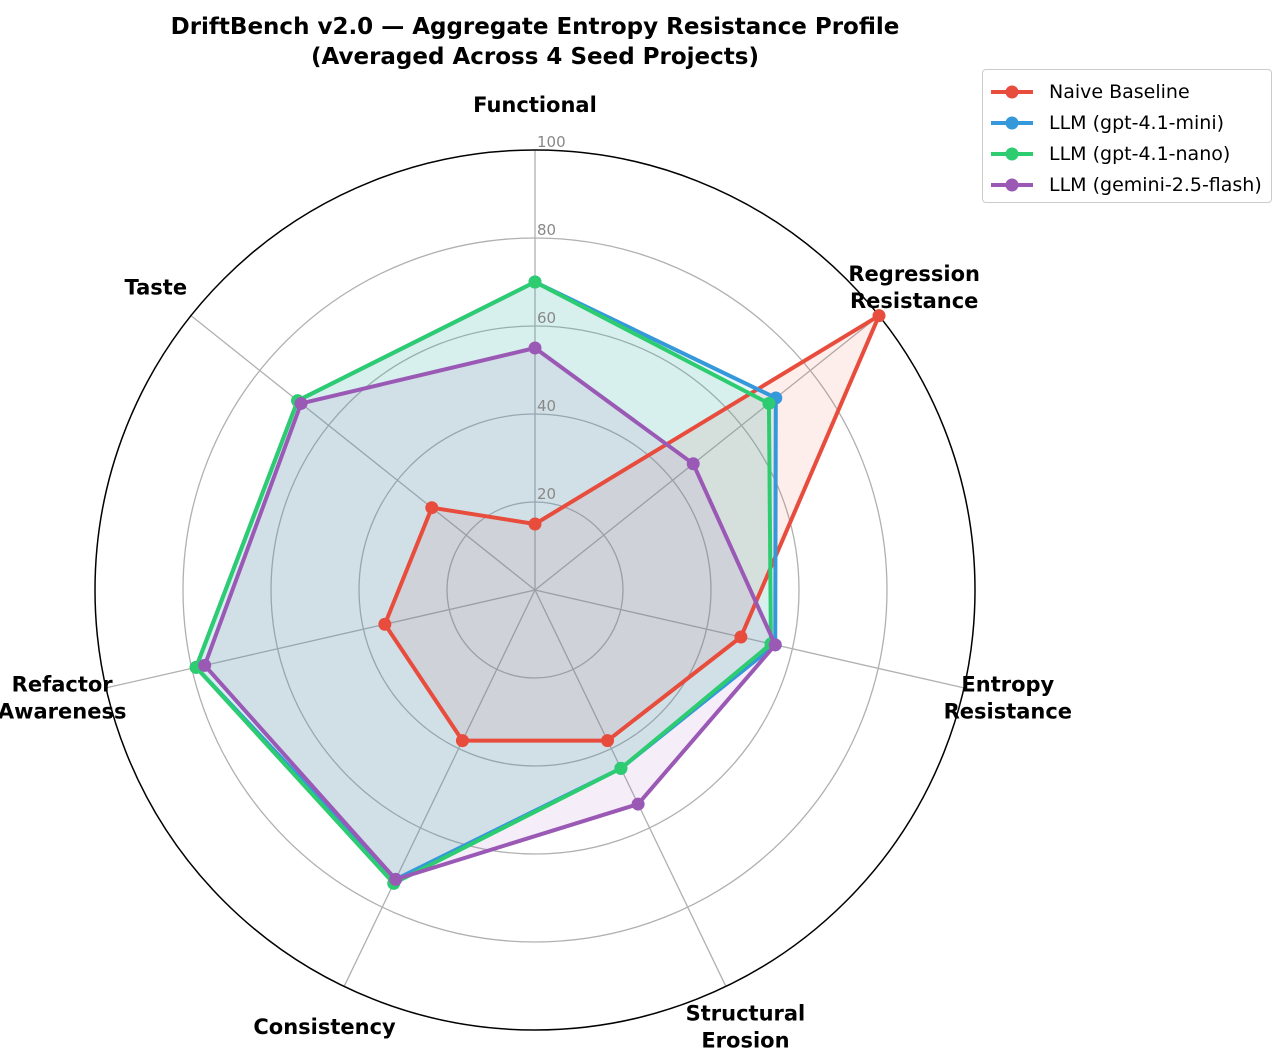 This screenshot has width=1288, height=1054. What do you see at coordinates (551, 142) in the screenshot?
I see `tick-label-100: 100` at bounding box center [551, 142].